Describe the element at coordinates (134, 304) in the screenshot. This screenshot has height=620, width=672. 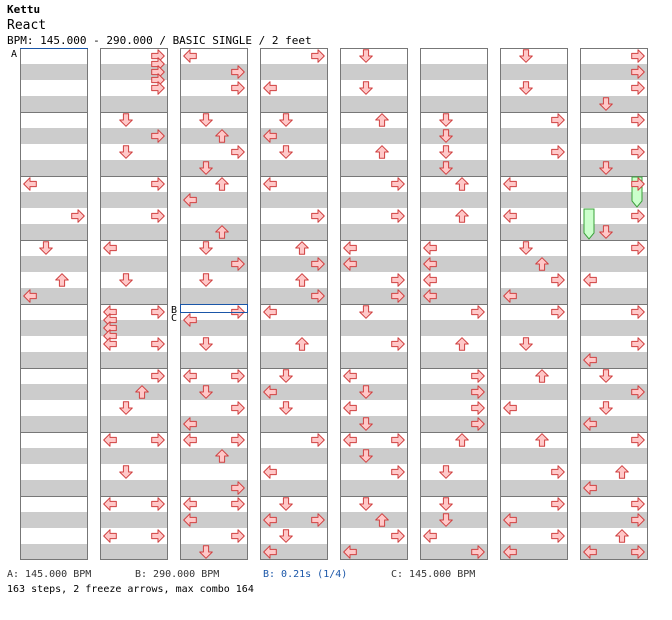
I see `chart-column` at that location.